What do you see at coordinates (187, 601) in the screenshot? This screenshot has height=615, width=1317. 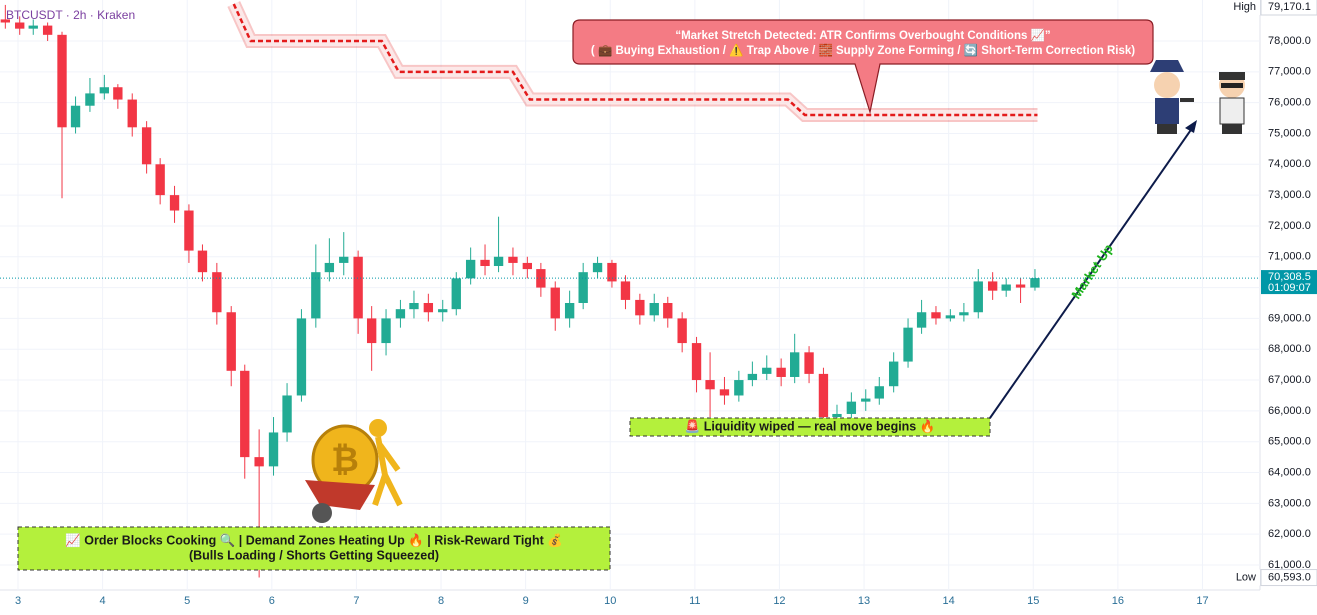 I see `x-tick-label: 5` at bounding box center [187, 601].